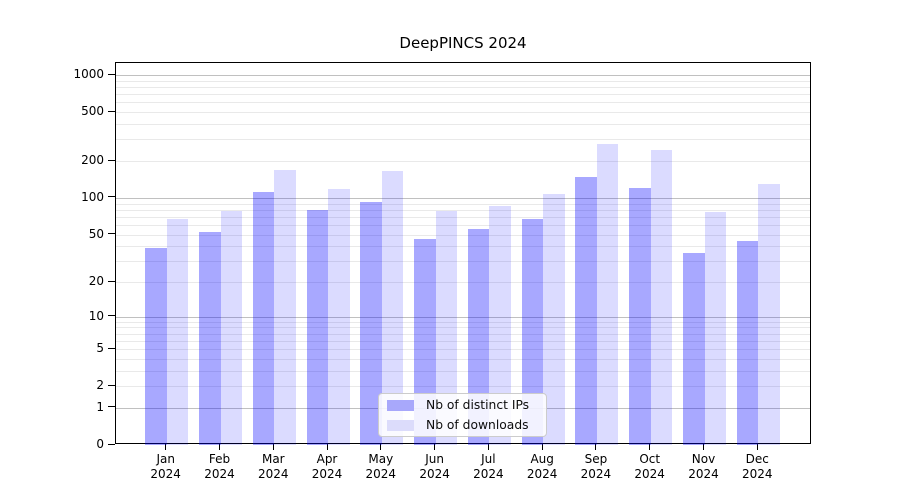  Describe the element at coordinates (434, 466) in the screenshot. I see `x-tick-label: Jun 2024` at that location.